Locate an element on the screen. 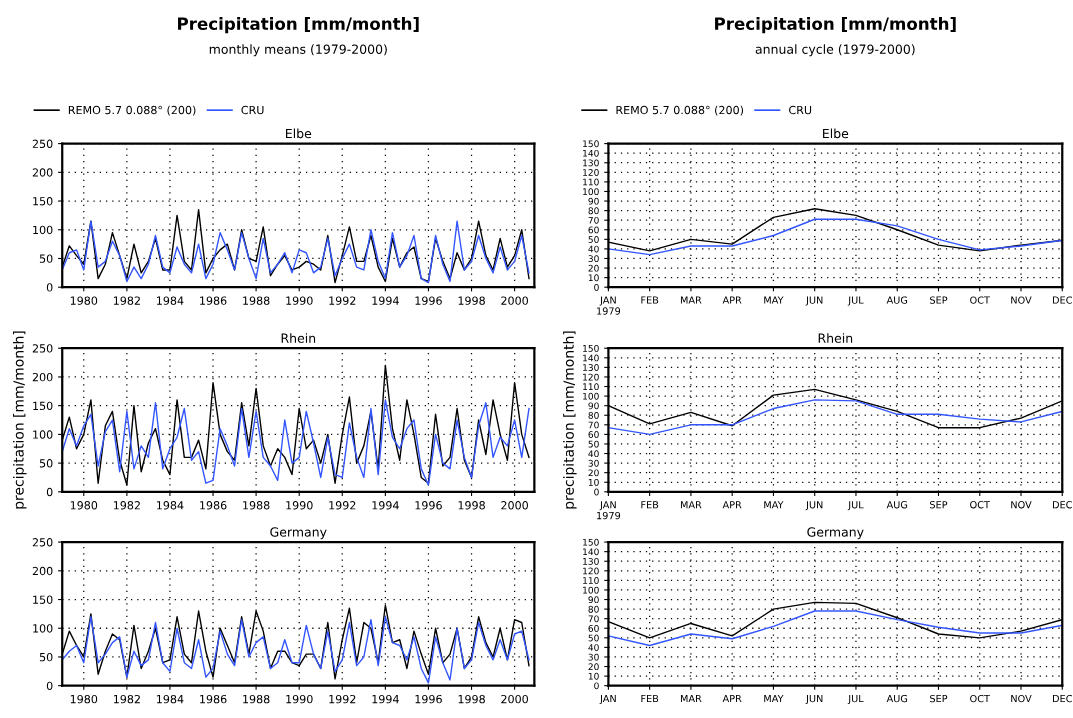 This screenshot has width=1073, height=718. x-tick-label: OCT is located at coordinates (980, 505).